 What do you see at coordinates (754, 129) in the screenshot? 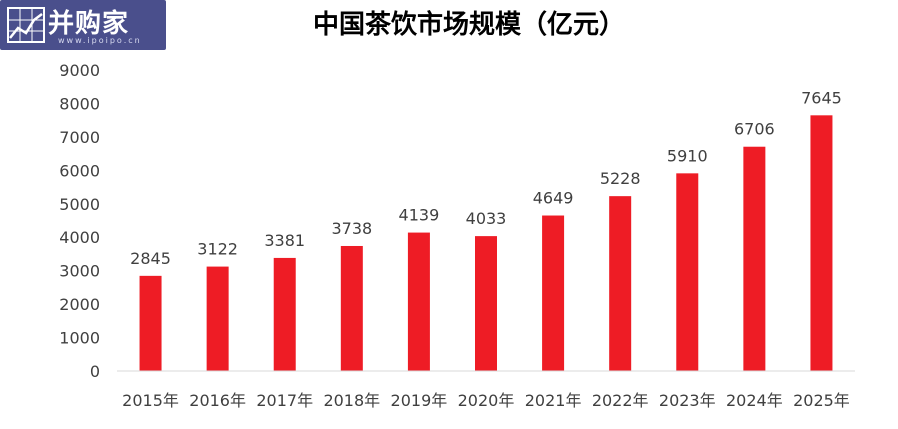
I see `data-label: 6706` at bounding box center [754, 129].